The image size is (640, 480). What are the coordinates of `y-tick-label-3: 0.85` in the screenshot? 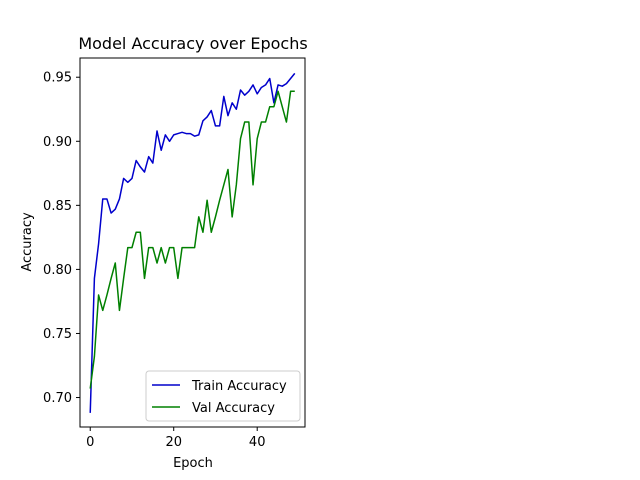 It's located at (57, 206).